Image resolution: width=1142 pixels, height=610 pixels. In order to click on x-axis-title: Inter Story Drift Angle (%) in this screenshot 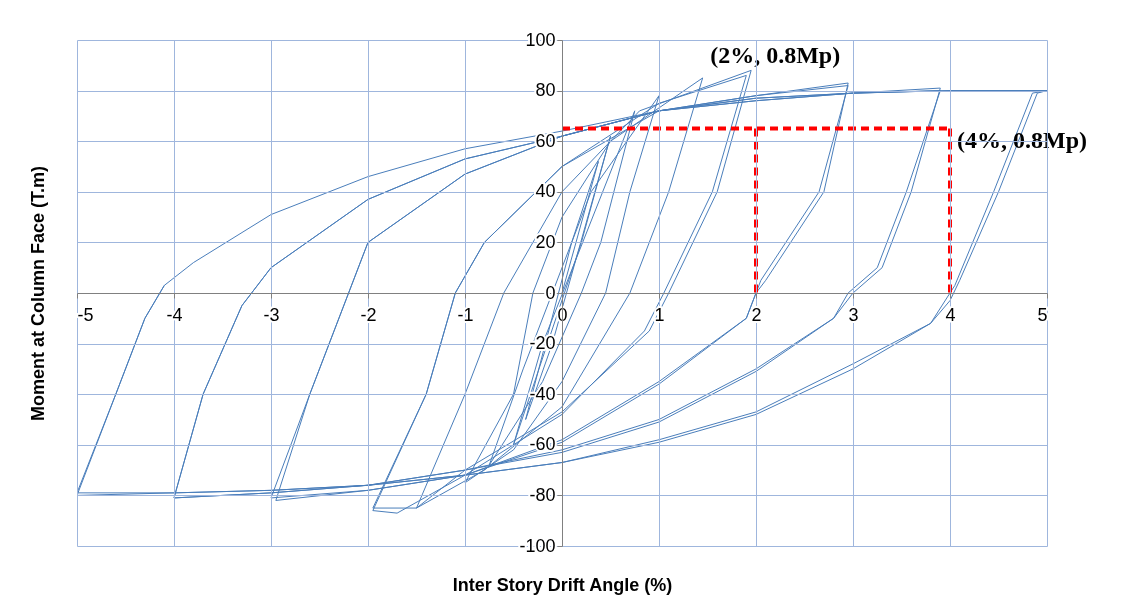, I will do `click(562, 584)`.